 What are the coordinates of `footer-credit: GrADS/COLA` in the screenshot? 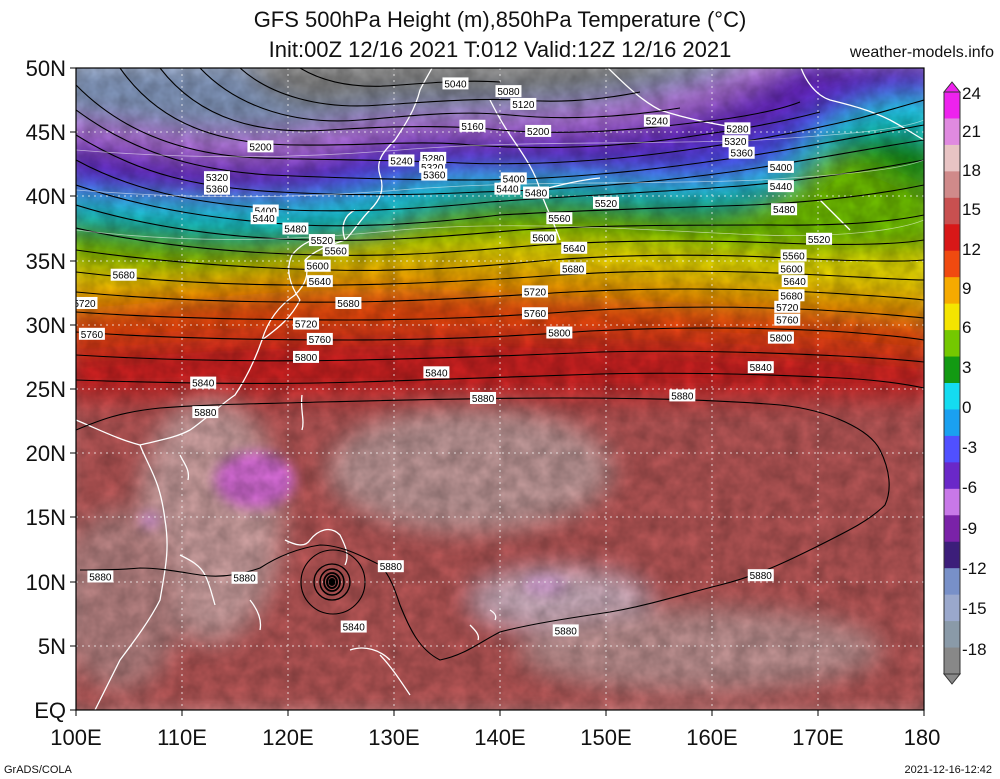 It's located at (38, 770).